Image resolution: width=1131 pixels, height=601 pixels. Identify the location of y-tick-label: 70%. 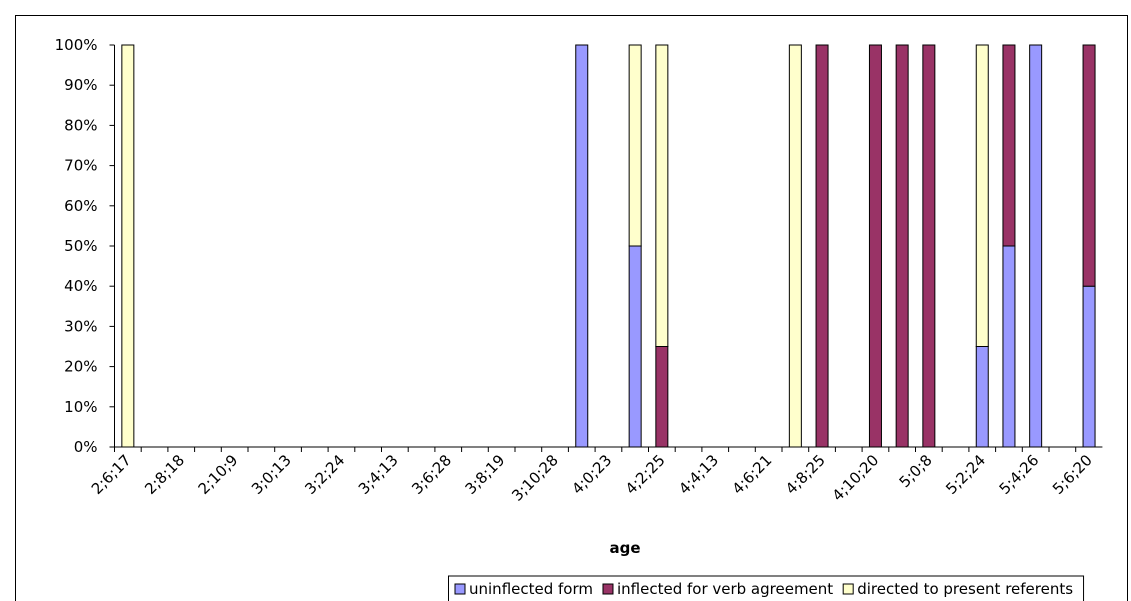
(80, 166).